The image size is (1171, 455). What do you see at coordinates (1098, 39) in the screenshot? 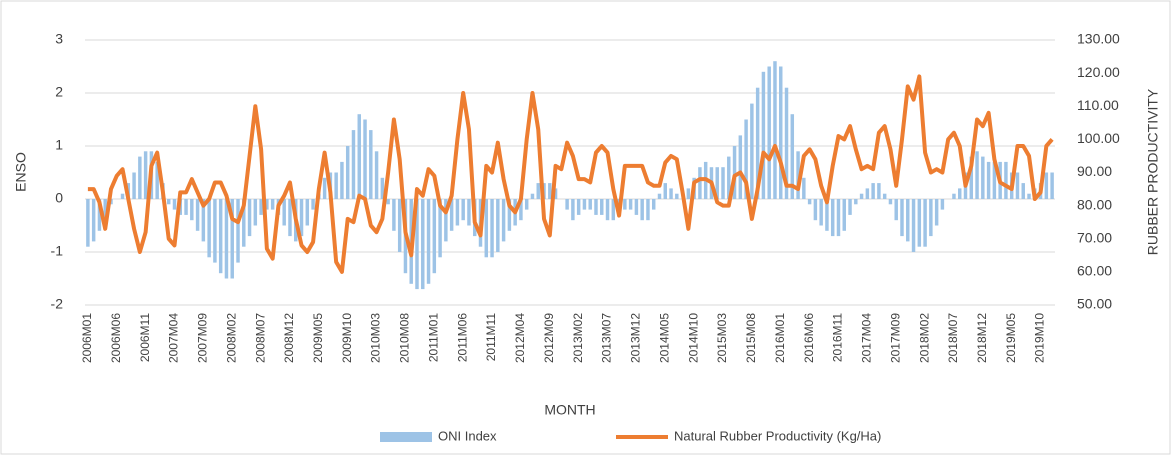
I see `y2-tick-label: 130.00` at bounding box center [1098, 39].